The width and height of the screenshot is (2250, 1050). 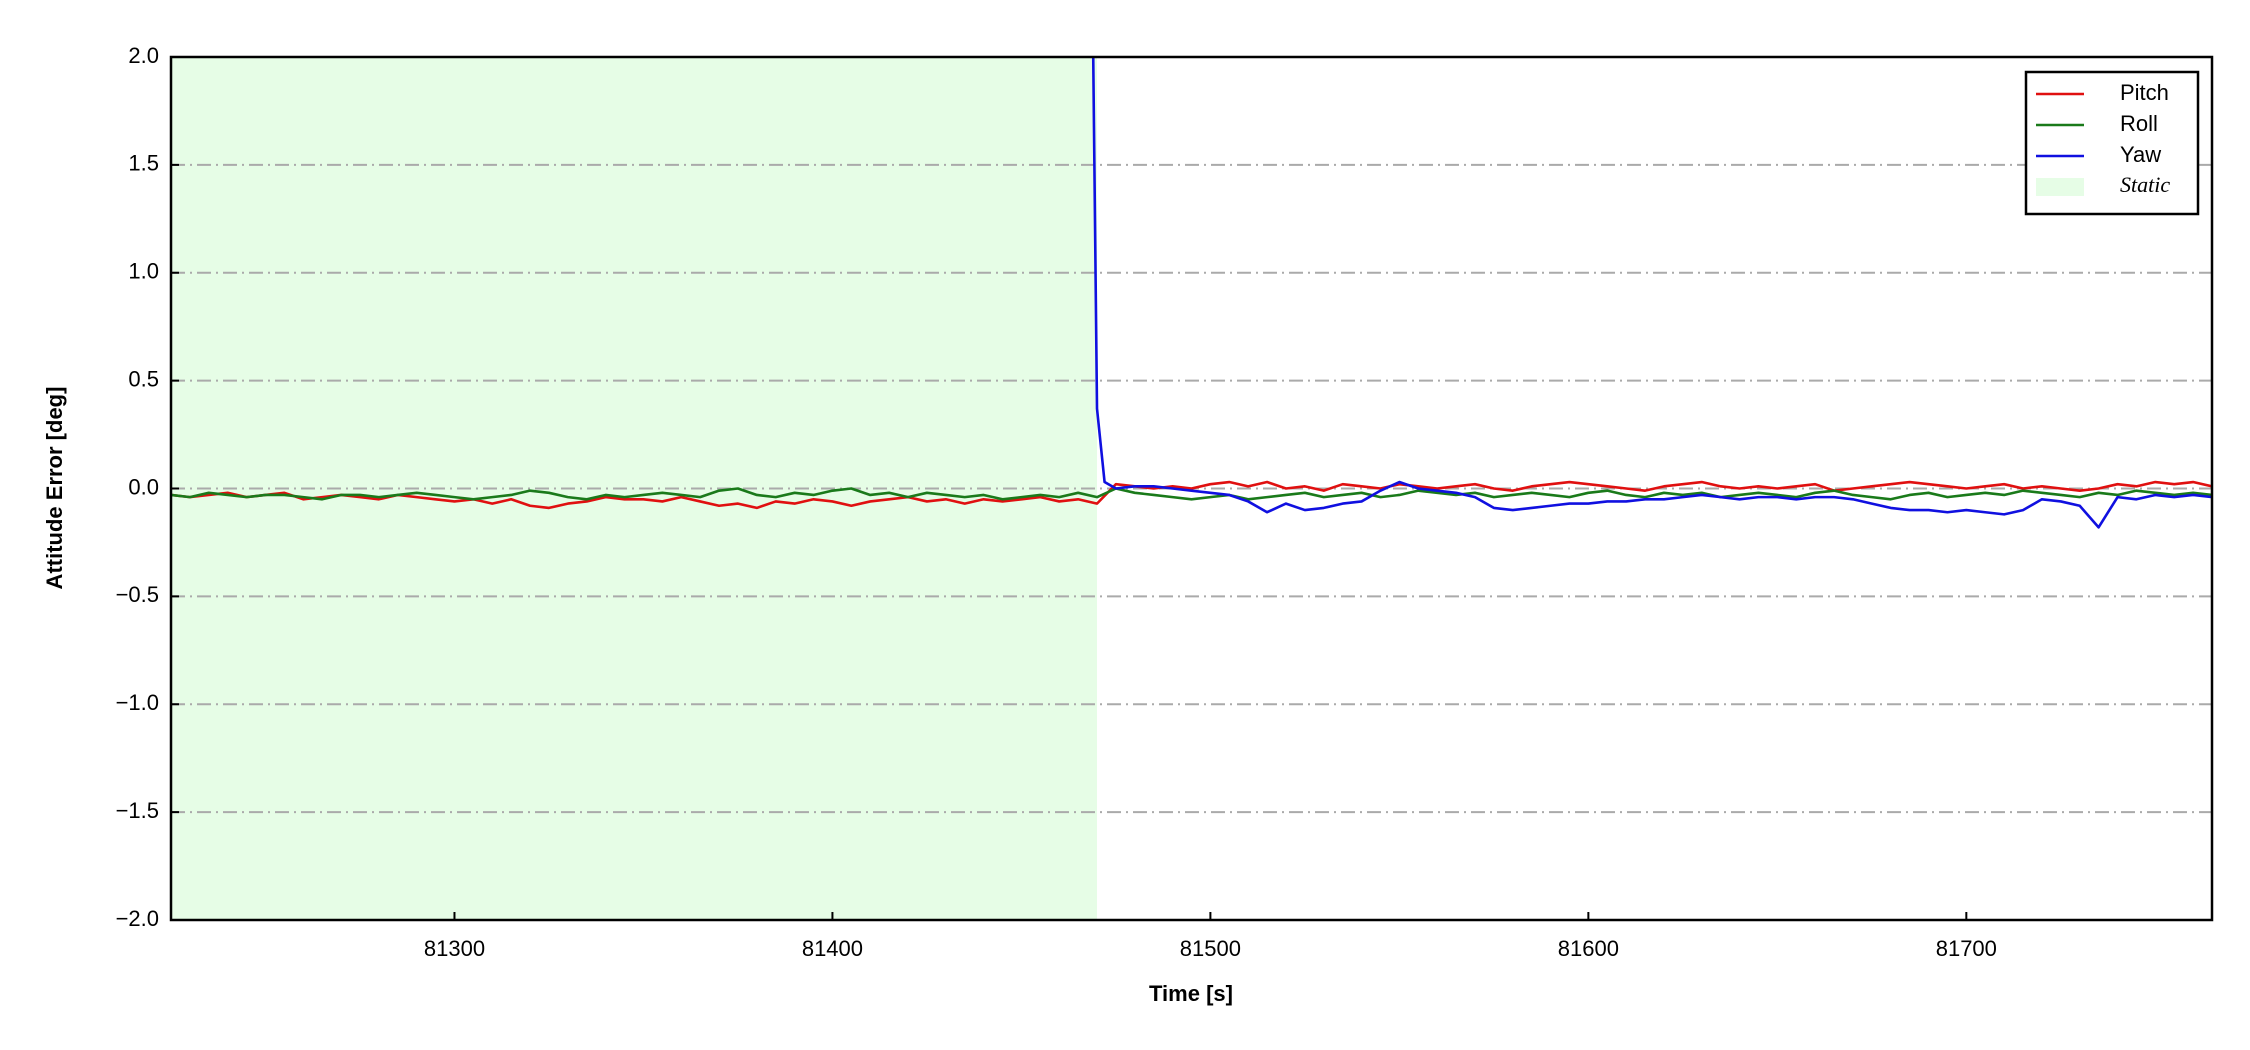 What do you see at coordinates (2145, 184) in the screenshot?
I see `legend-label: Static` at bounding box center [2145, 184].